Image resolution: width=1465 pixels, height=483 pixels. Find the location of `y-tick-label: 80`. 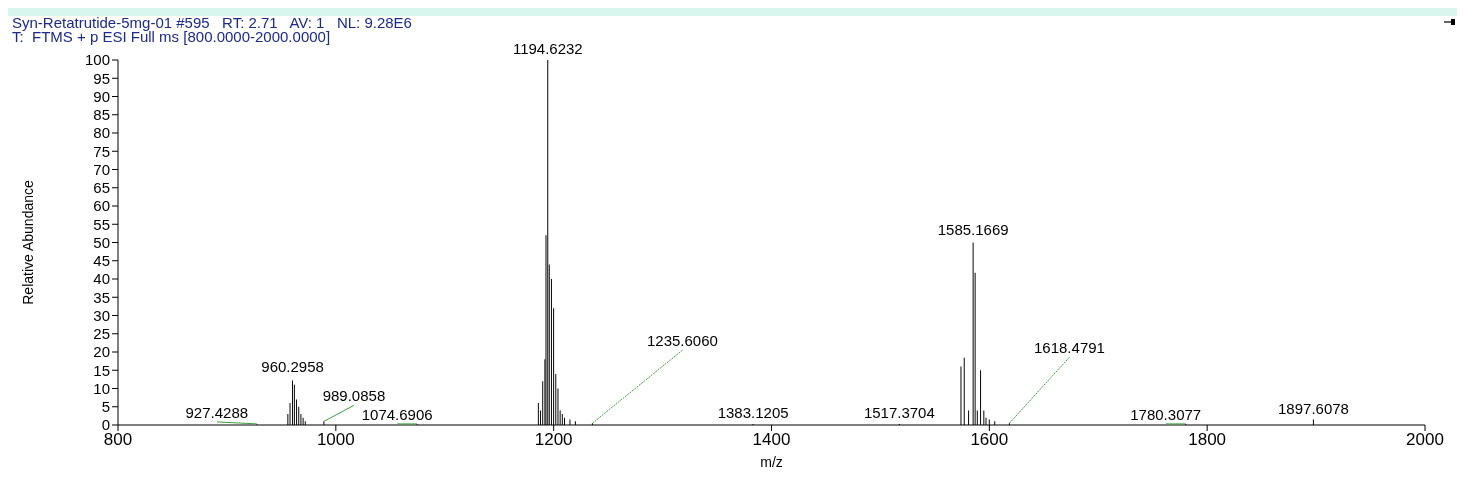

y-tick-label: 80 is located at coordinates (101, 133).